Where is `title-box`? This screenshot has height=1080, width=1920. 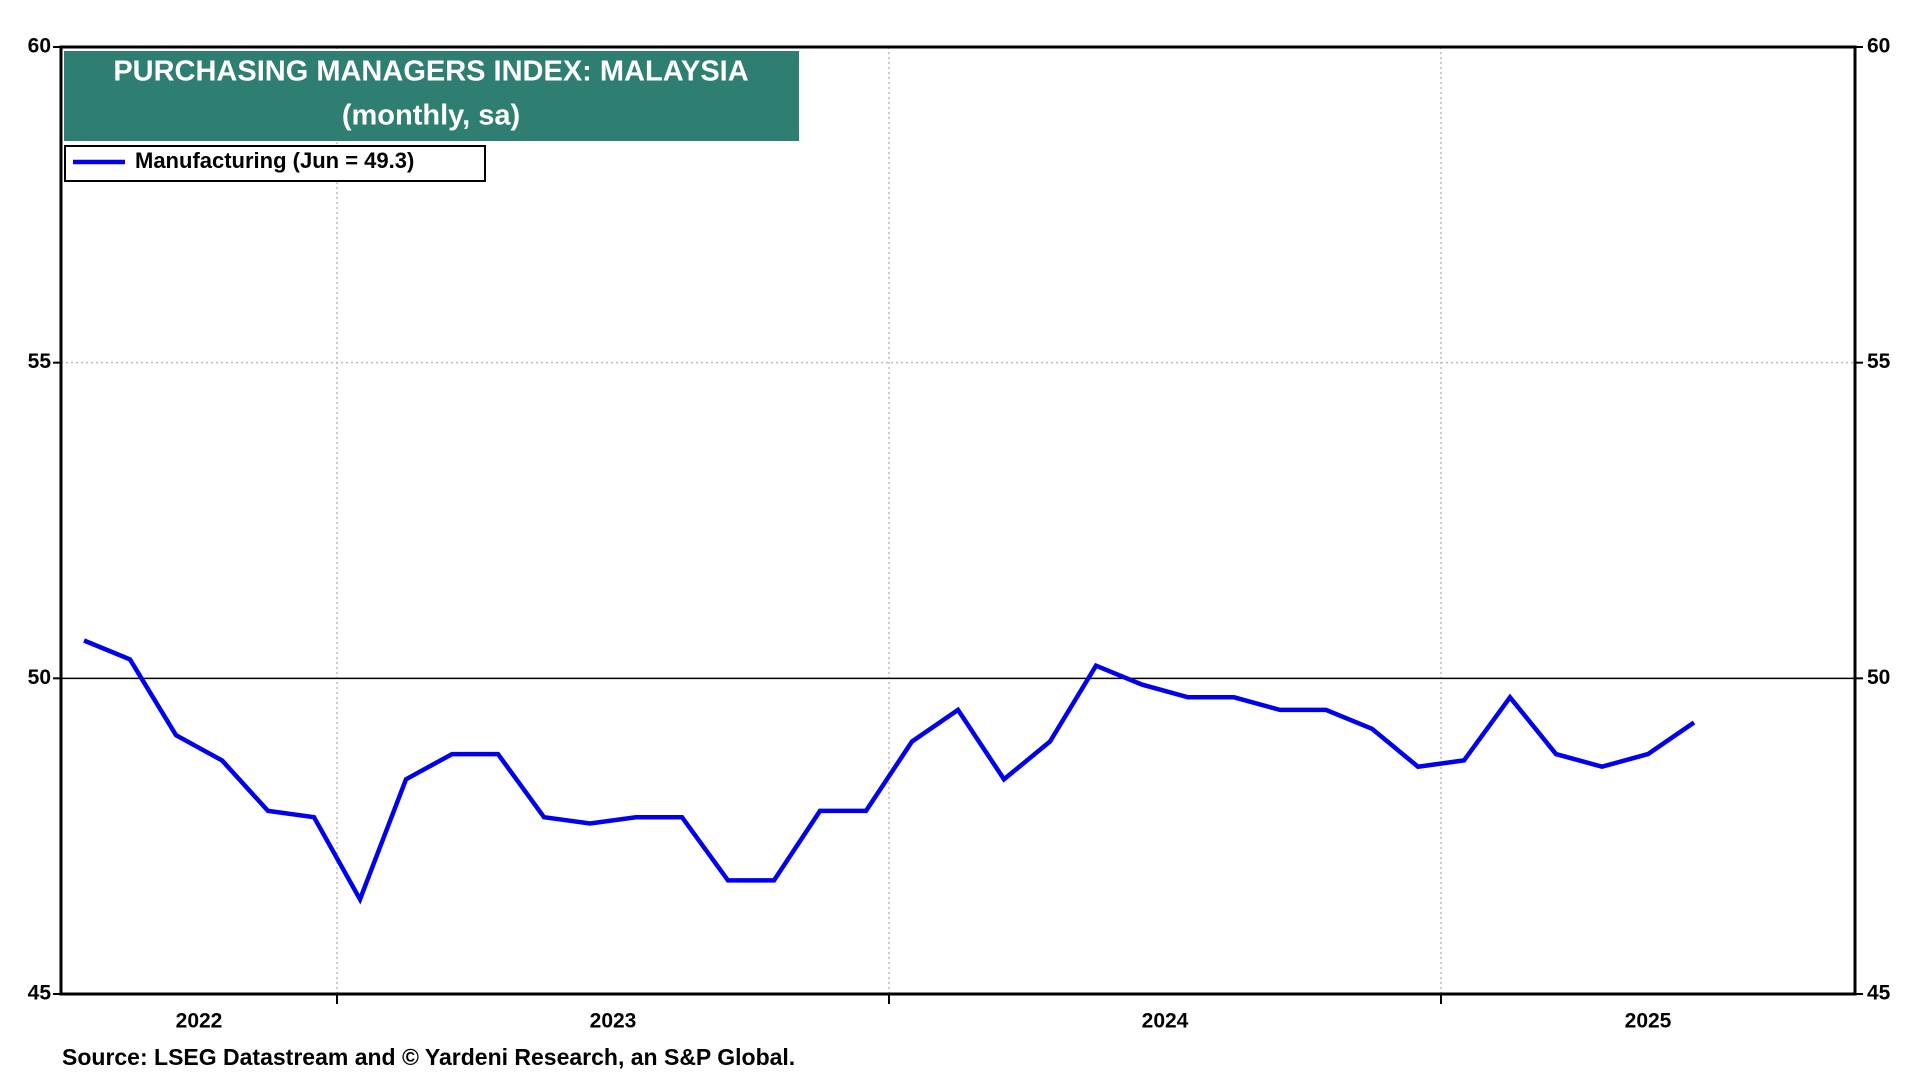
title-box is located at coordinates (431, 96).